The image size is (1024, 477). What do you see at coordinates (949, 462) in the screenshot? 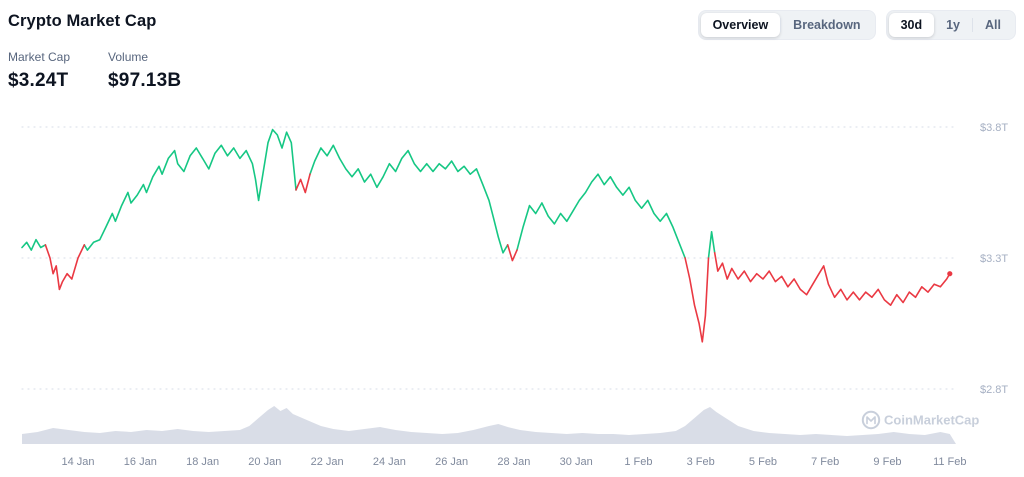
I see `x-axis-label: 11 Feb` at bounding box center [949, 462].